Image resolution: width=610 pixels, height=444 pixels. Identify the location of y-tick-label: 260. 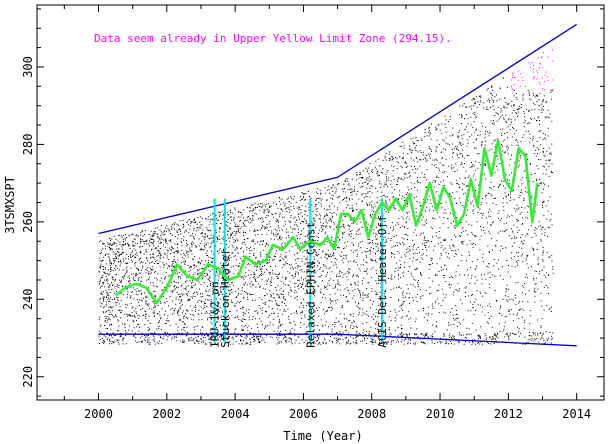
(28, 222).